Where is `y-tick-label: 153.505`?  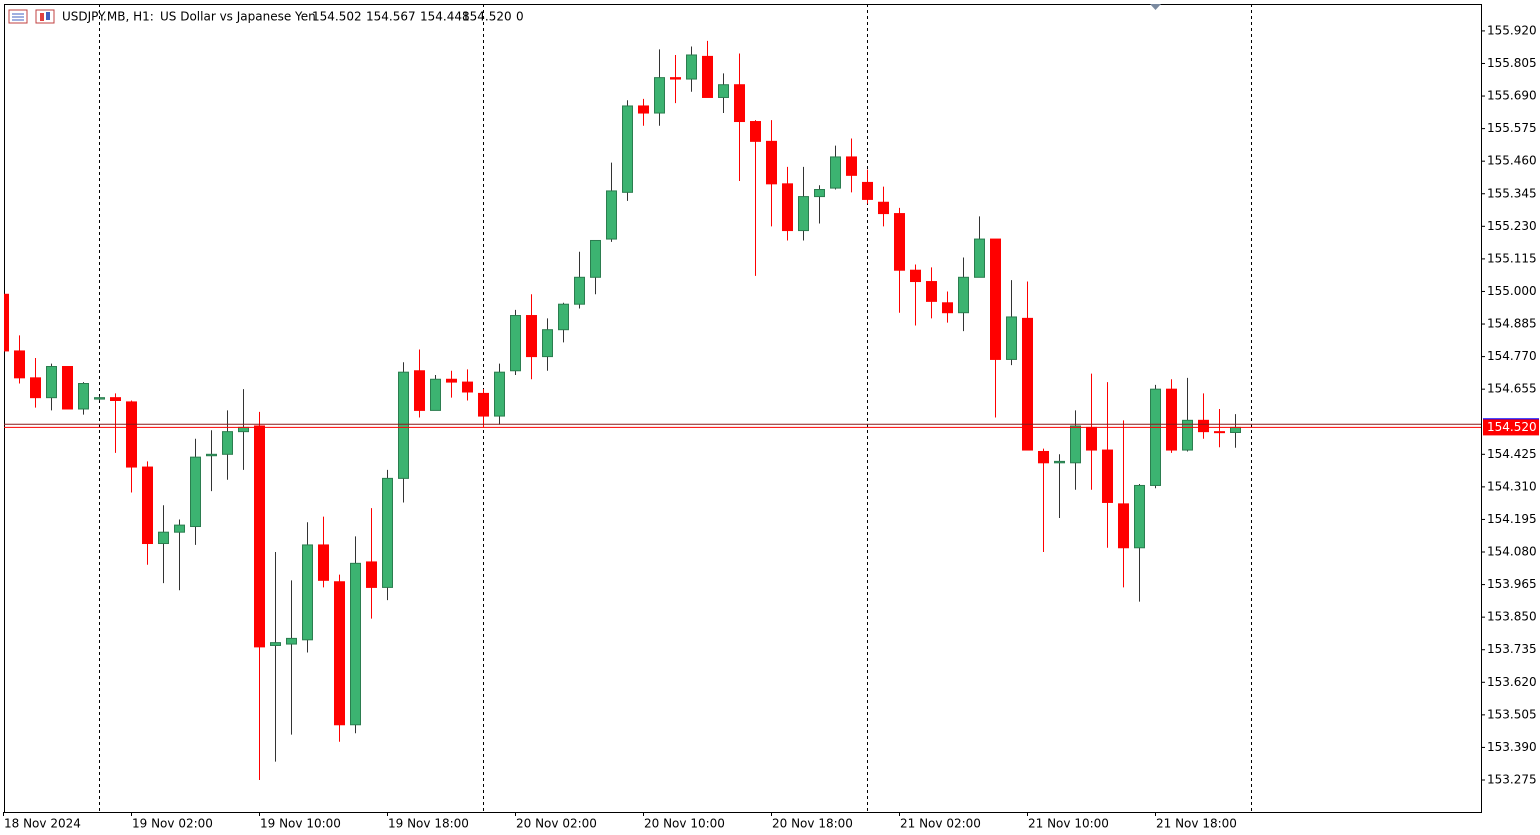 y-tick-label: 153.505 is located at coordinates (1512, 714).